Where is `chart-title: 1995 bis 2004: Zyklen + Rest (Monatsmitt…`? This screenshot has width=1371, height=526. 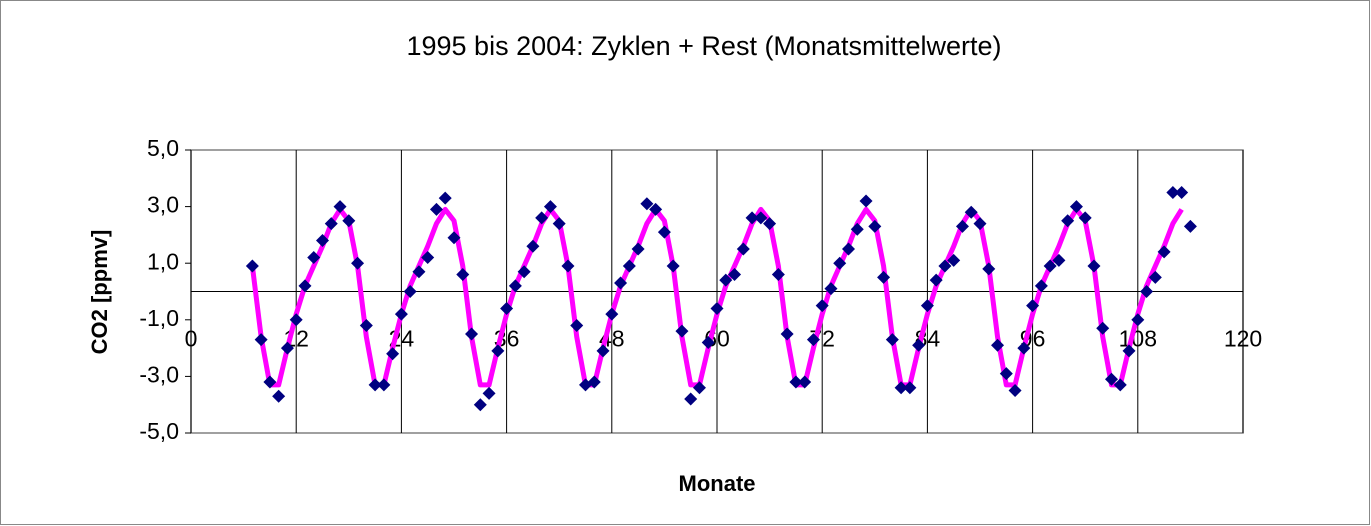
chart-title: 1995 bis 2004: Zyklen + Rest (Monatsmitt… is located at coordinates (703, 46).